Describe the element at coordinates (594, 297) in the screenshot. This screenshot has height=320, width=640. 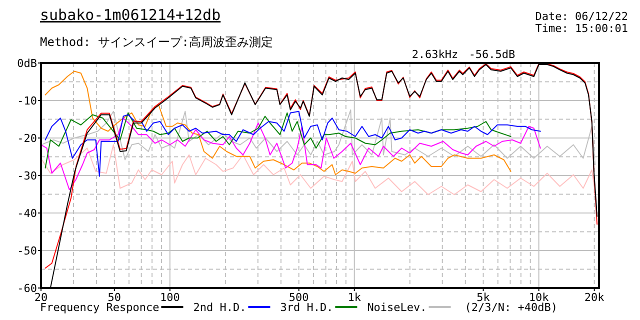
I see `x-tick-label: 20k` at that location.